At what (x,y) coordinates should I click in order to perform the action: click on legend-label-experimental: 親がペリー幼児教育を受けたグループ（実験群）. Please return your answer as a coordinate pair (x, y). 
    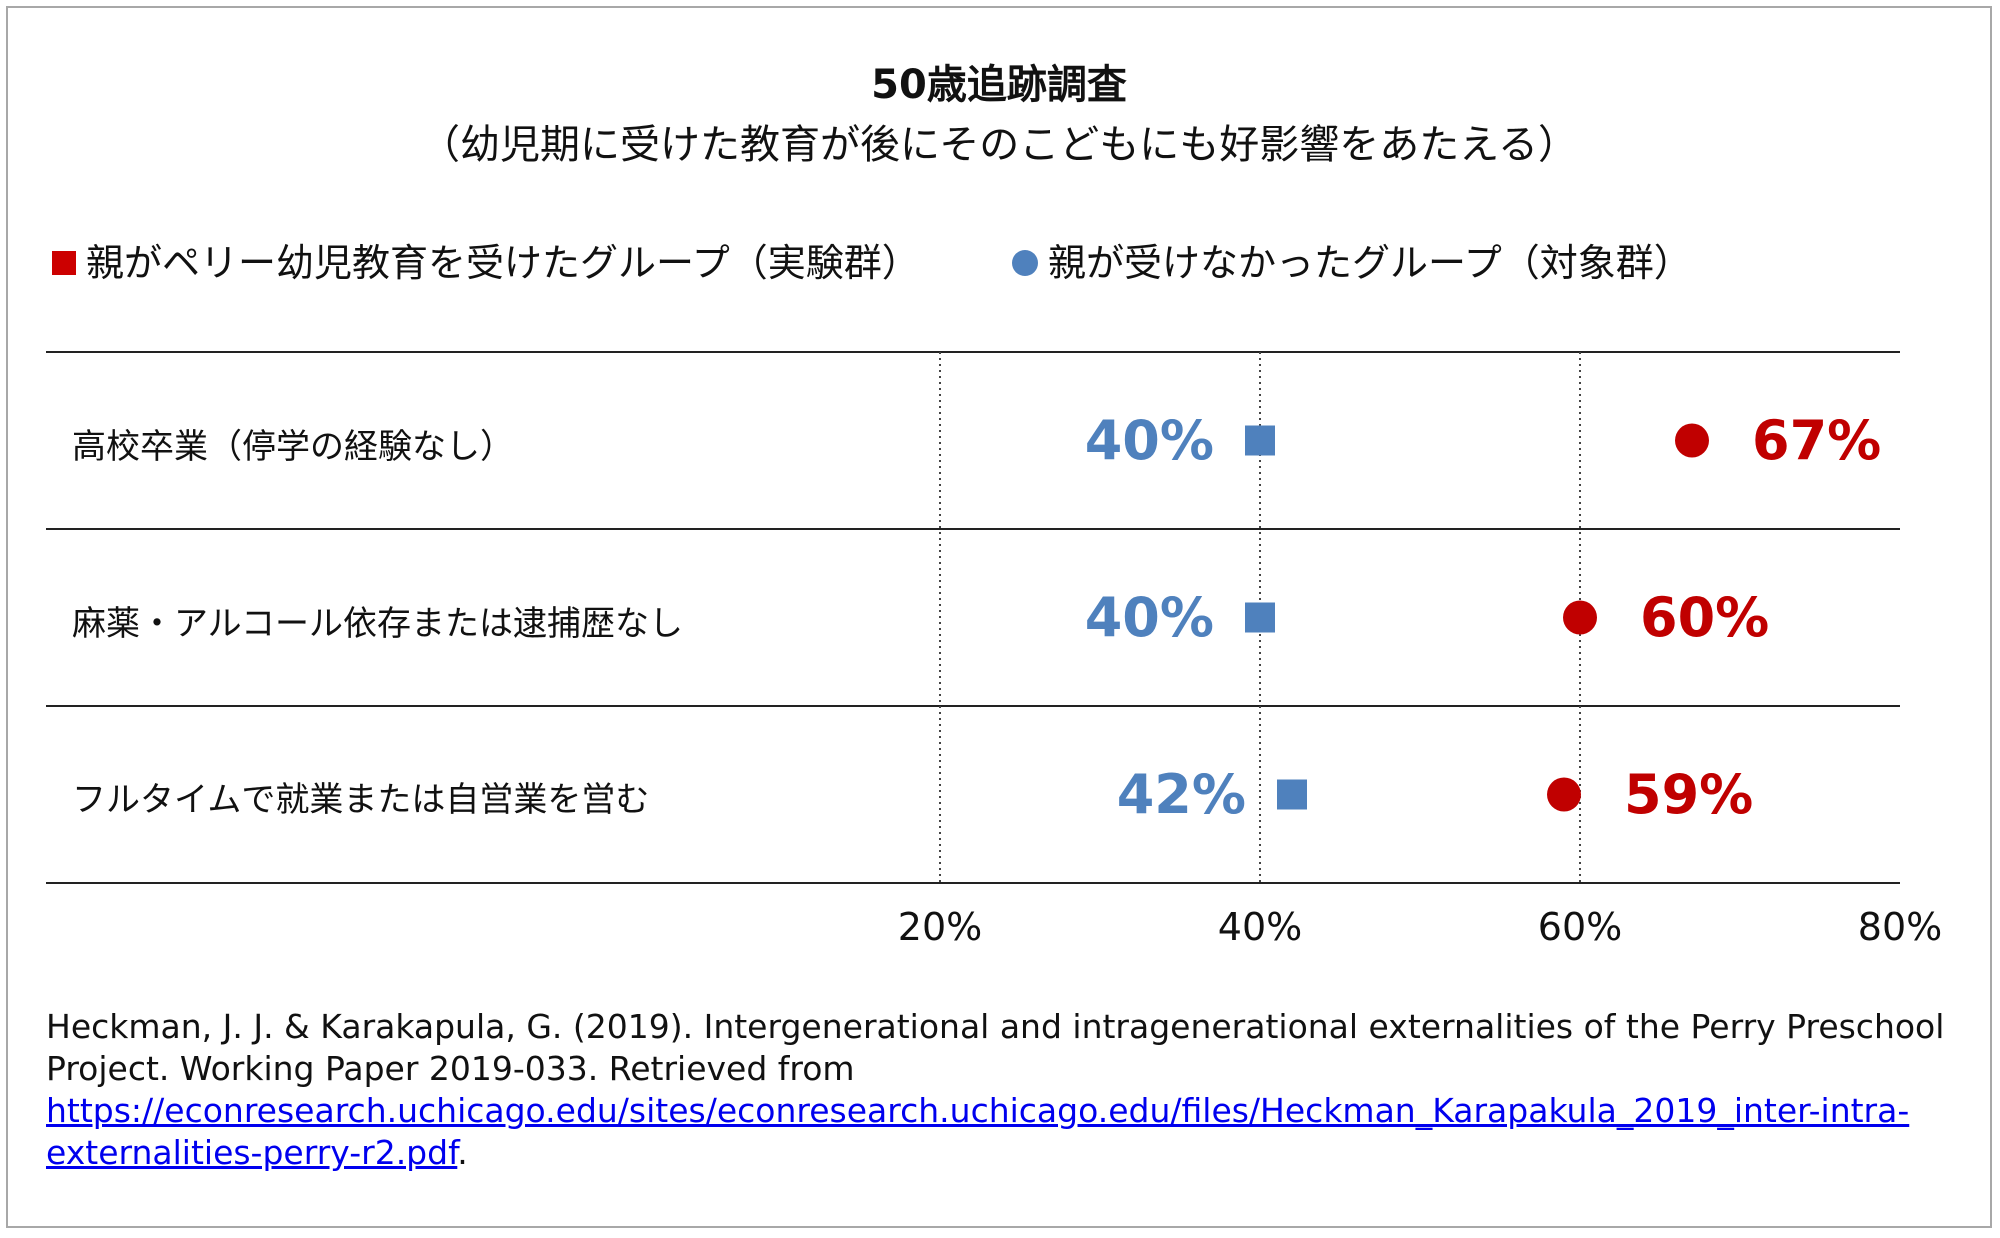
    Looking at the image, I should click on (503, 263).